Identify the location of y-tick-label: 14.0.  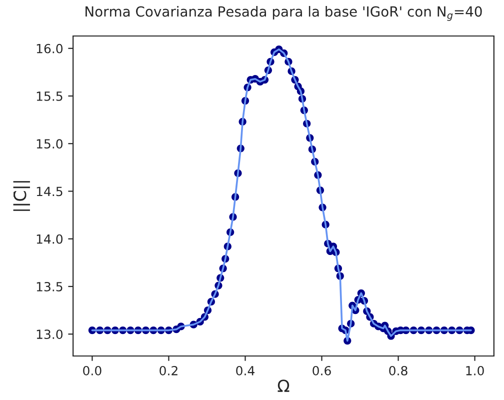
(49, 239).